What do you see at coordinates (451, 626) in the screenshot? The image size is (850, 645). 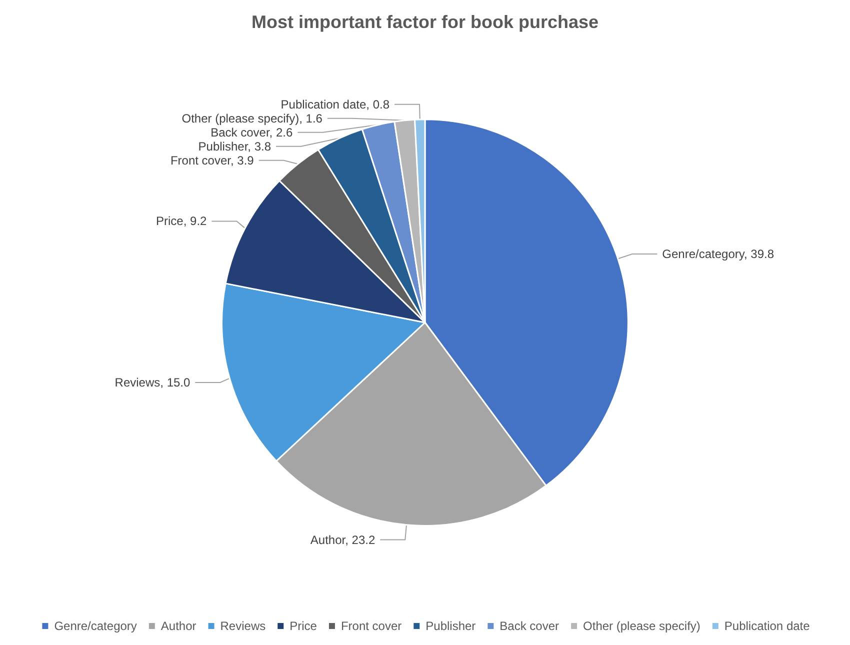 I see `legend-label: Publisher` at bounding box center [451, 626].